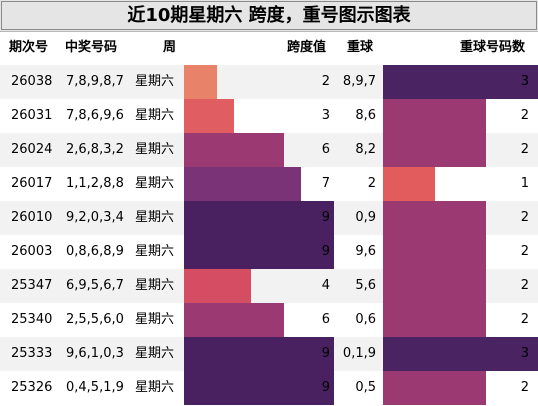 This screenshot has width=538, height=406. I want to click on repeat-cell: 8,9,7, so click(359, 81).